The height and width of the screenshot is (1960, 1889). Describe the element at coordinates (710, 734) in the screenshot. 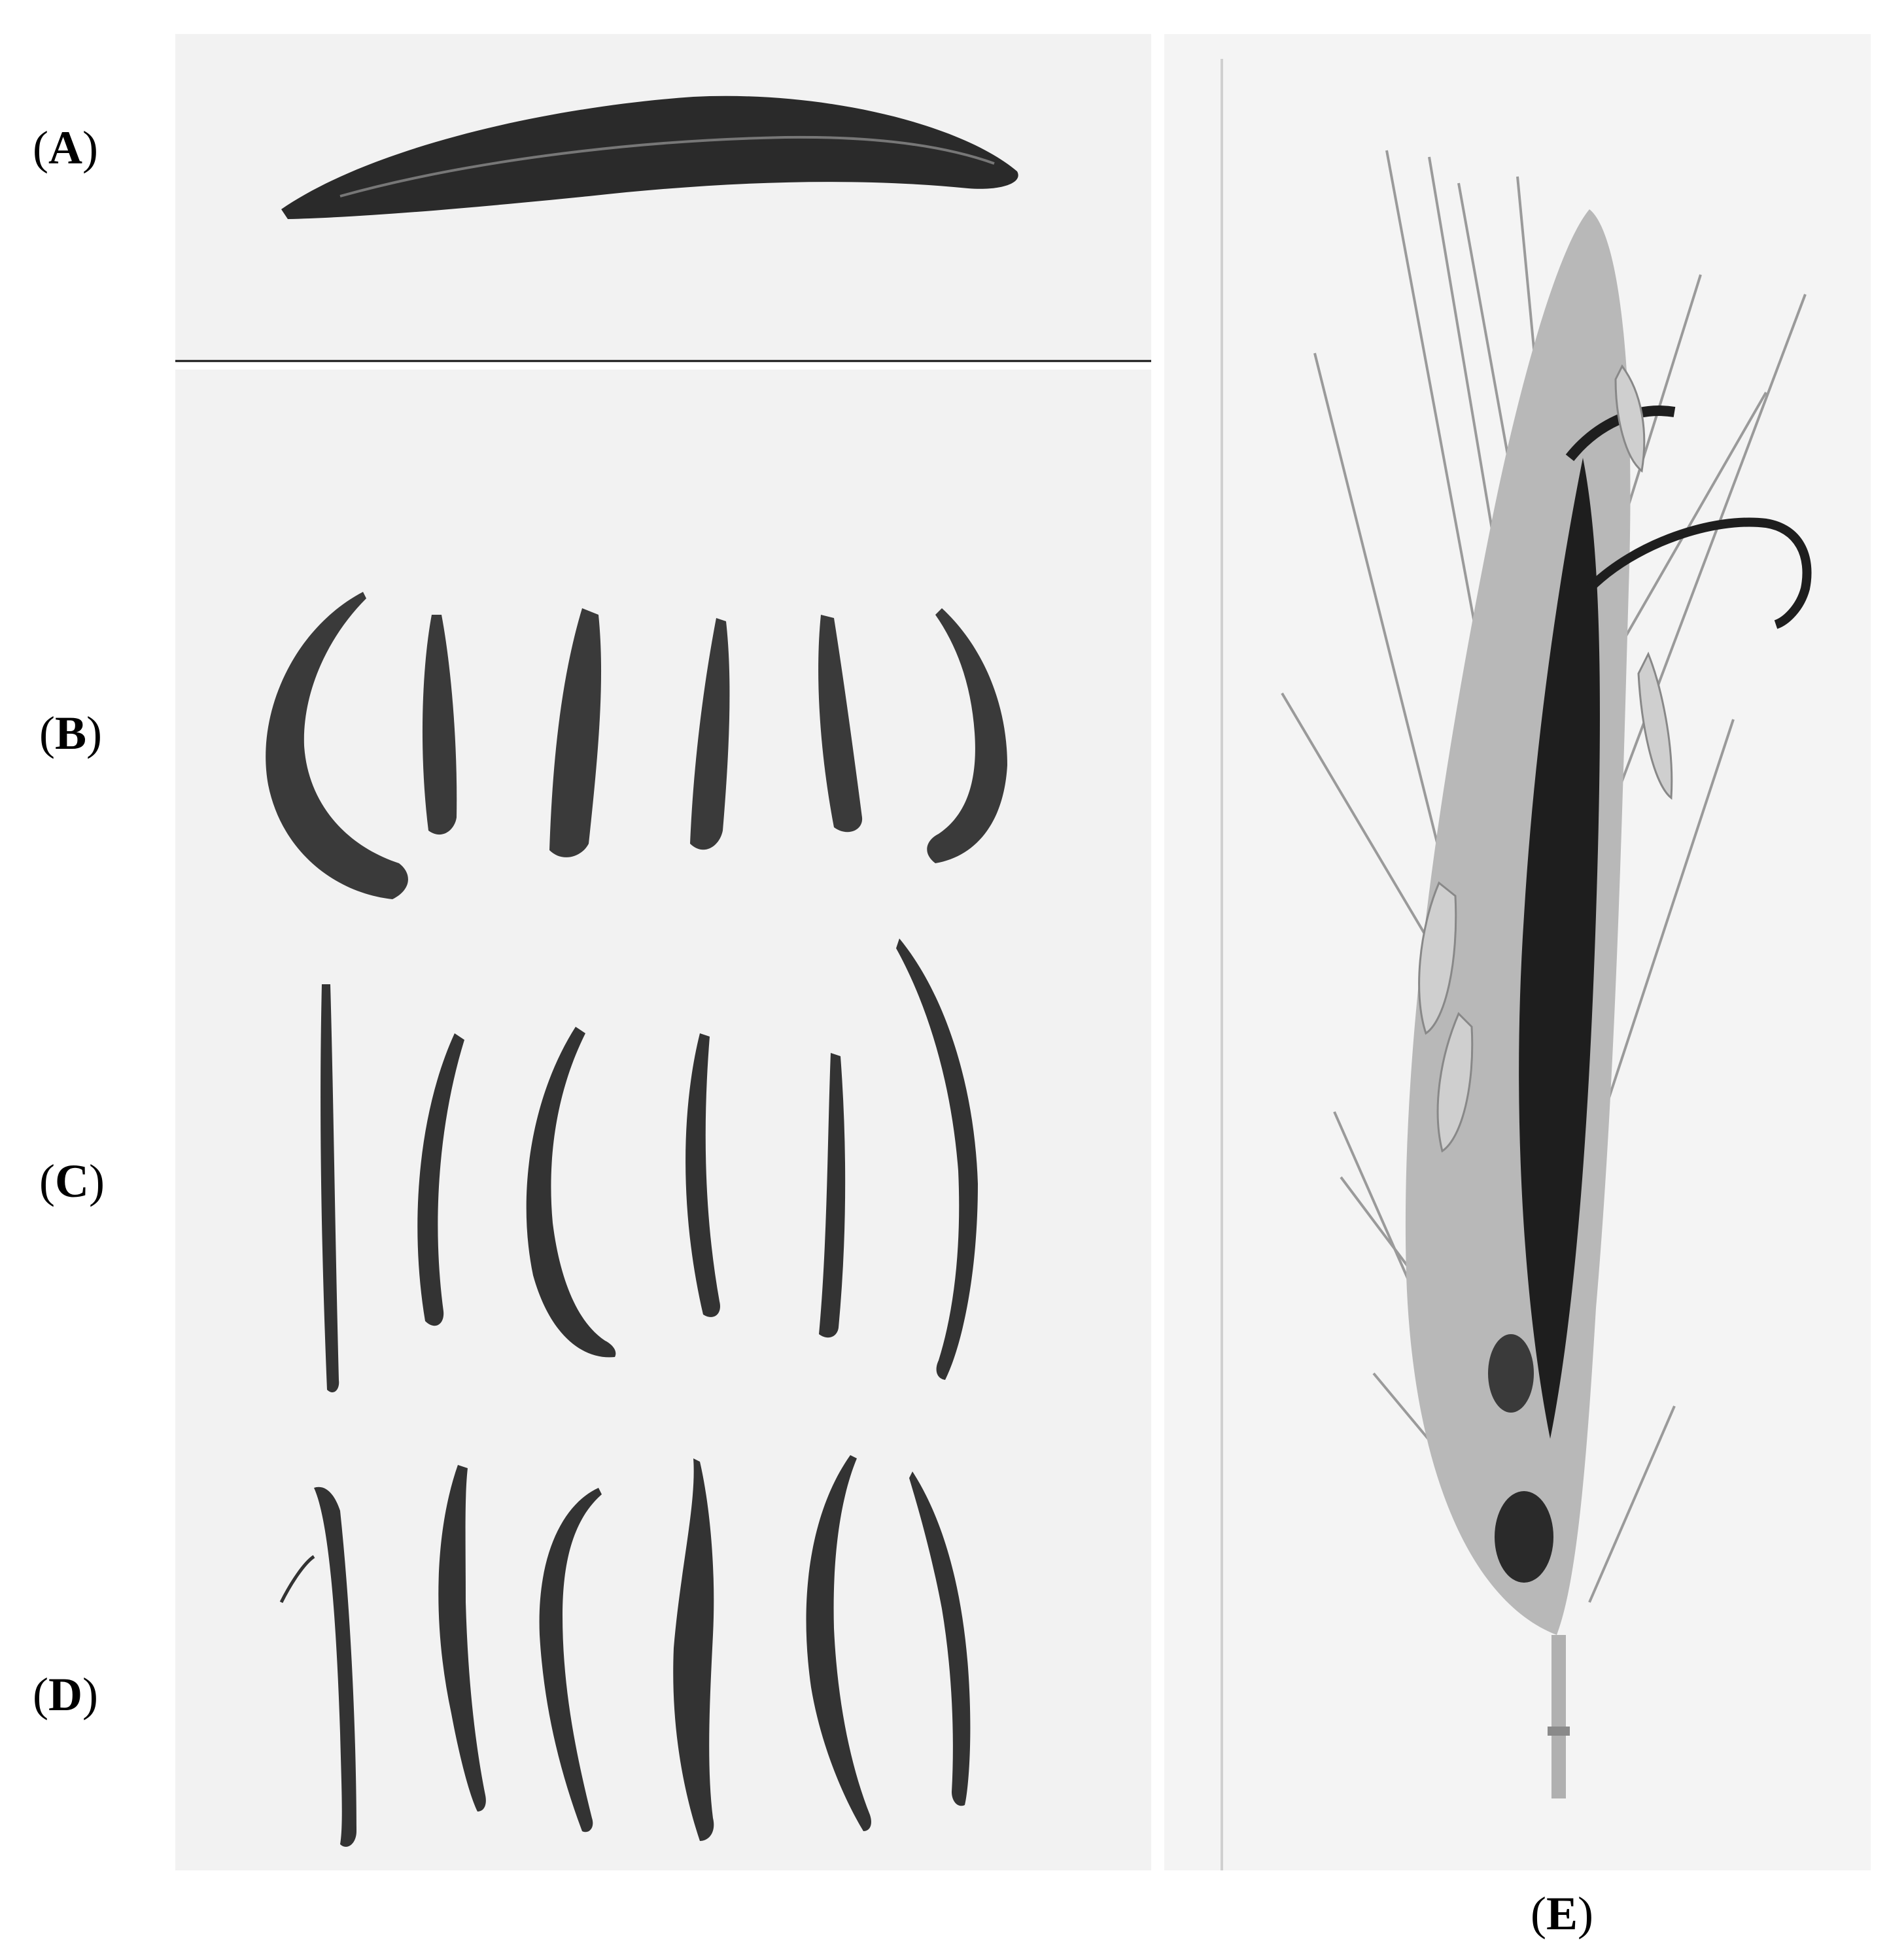

I see `sclerotium-b4` at that location.